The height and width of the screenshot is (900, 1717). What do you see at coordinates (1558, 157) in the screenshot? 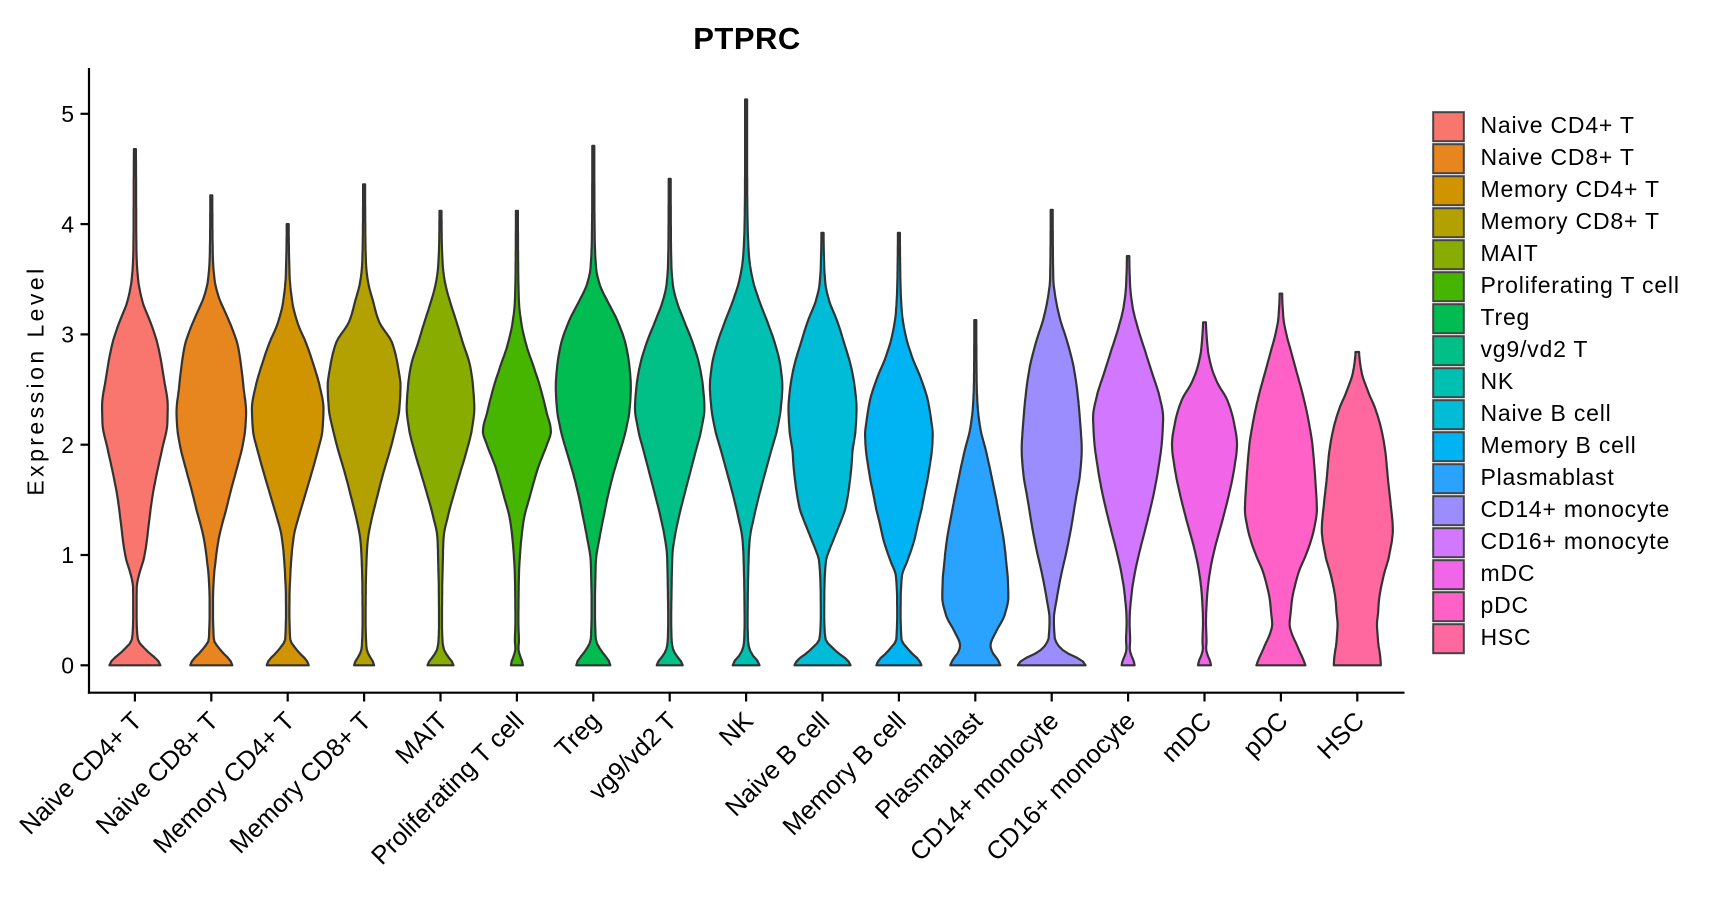
I see `svg-text: Naive CD8+ T` at bounding box center [1558, 157].